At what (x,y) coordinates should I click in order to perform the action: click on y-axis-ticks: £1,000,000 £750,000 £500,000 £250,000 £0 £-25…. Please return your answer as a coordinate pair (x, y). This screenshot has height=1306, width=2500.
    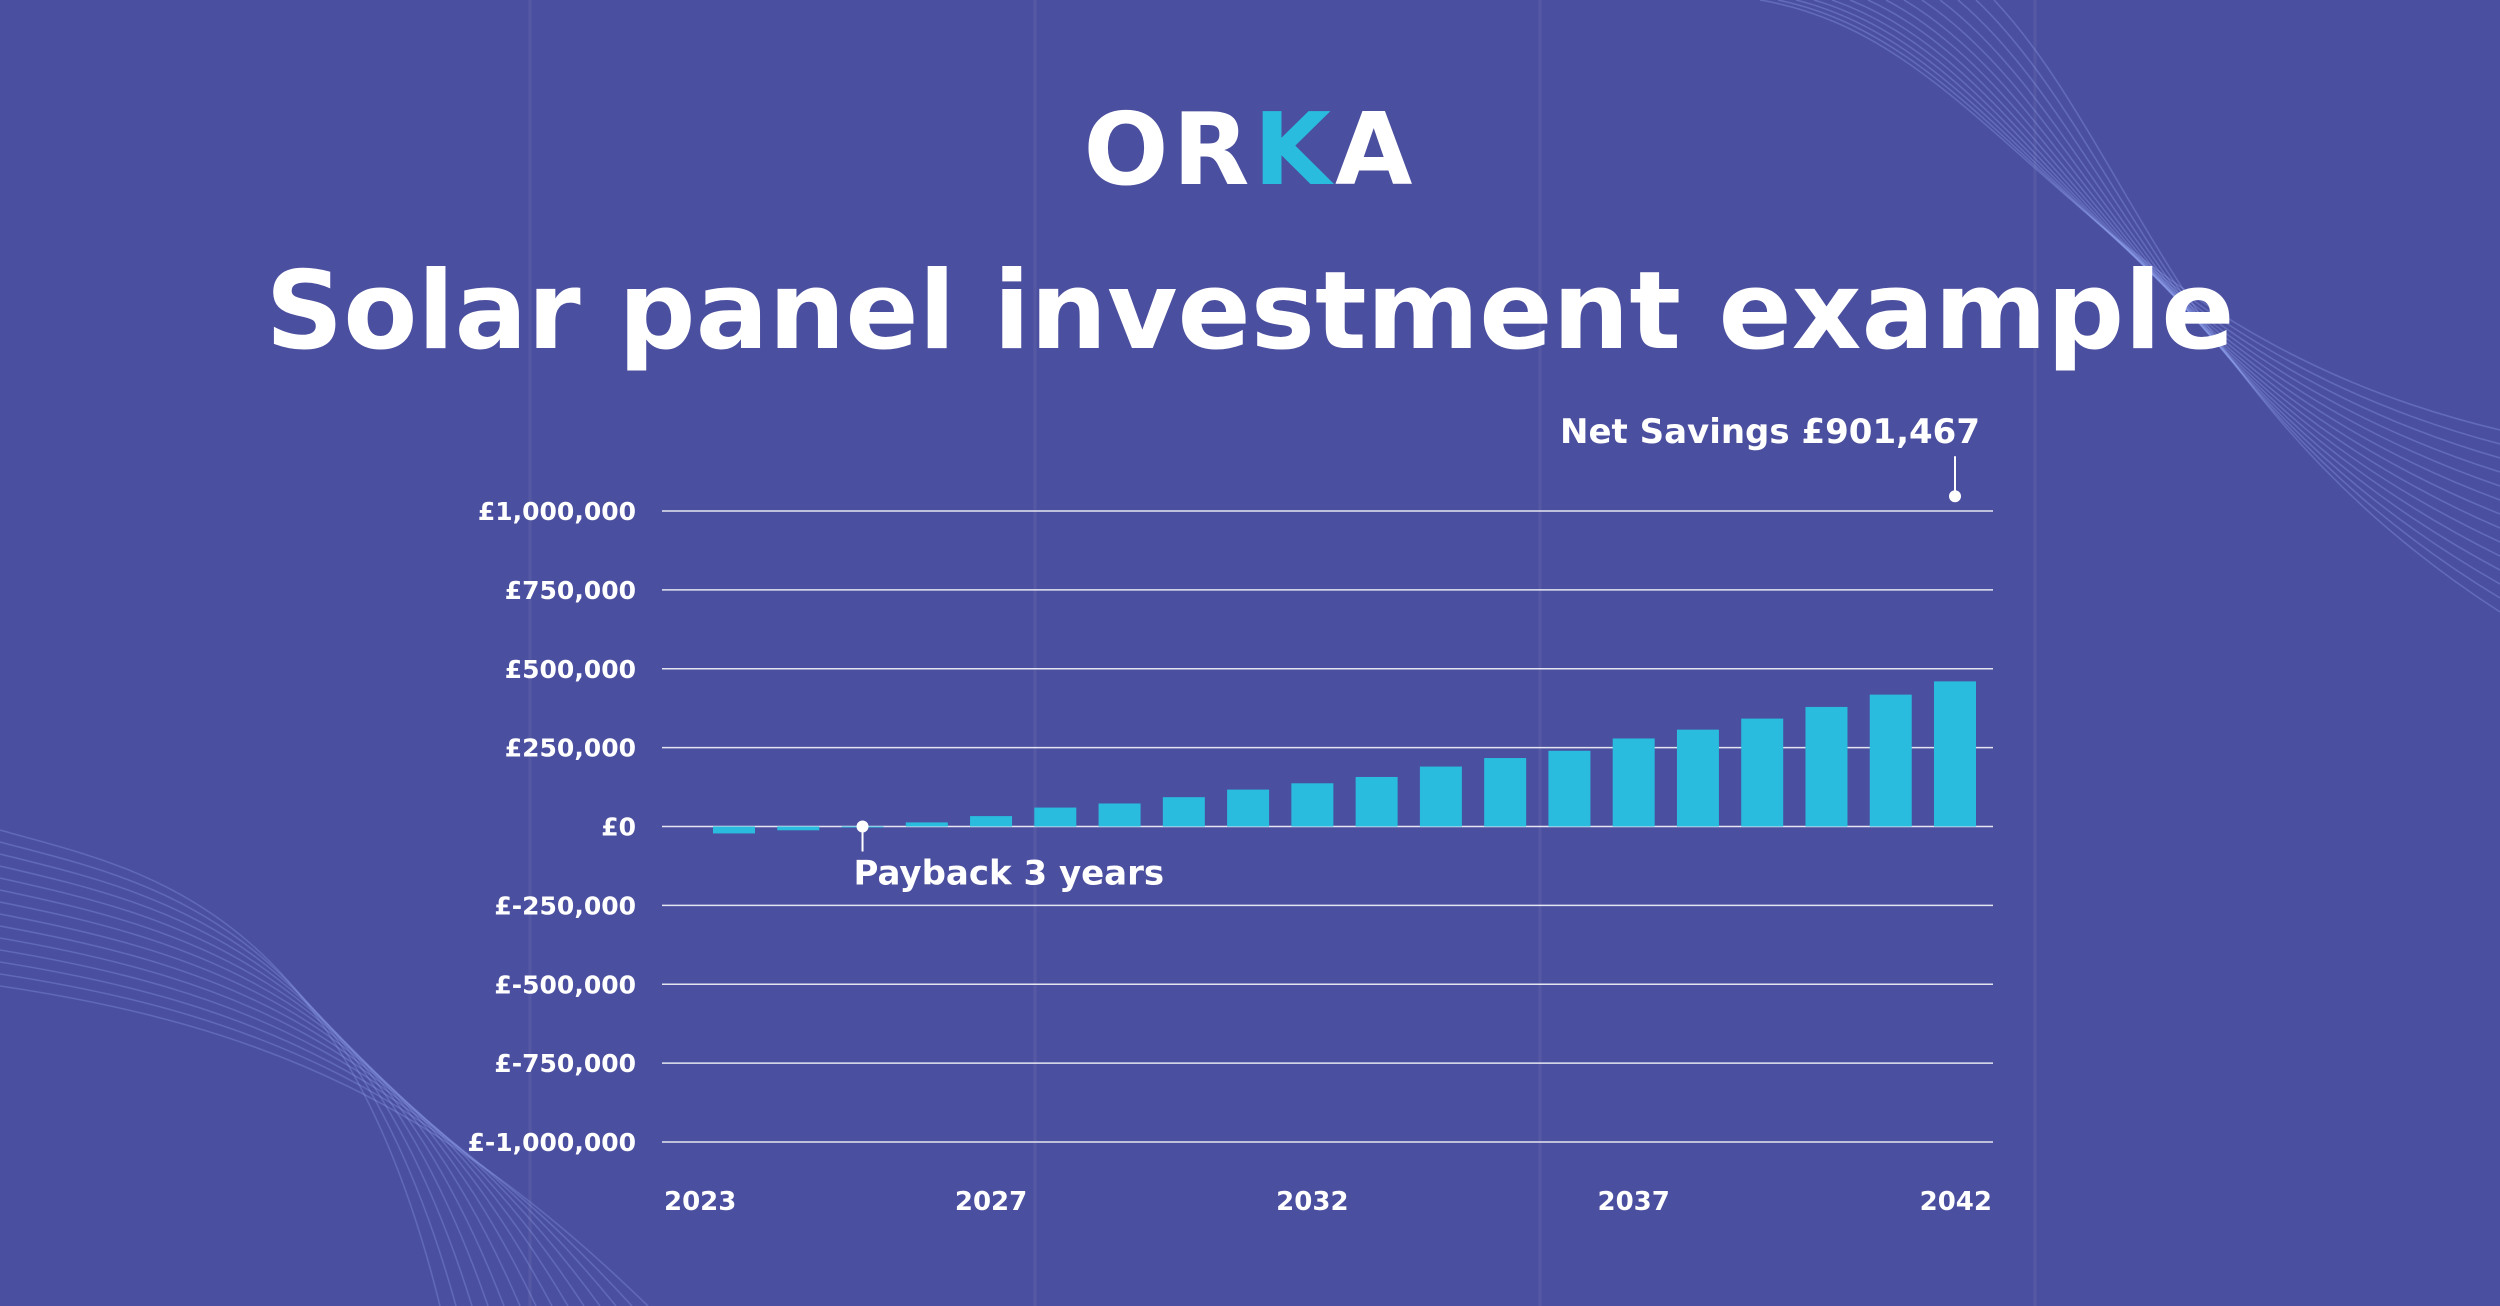
    Looking at the image, I should click on (551, 827).